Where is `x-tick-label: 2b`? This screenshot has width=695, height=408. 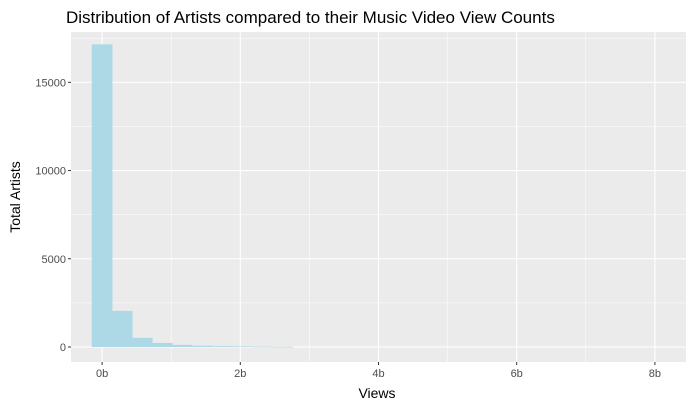 x-tick-label: 2b is located at coordinates (240, 374).